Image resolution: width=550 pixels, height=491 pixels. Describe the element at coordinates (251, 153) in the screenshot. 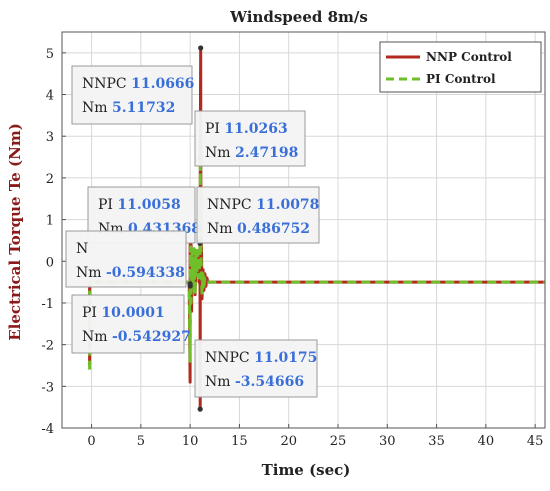

I see `data-tip-line-2: Nm 2.47198` at that location.